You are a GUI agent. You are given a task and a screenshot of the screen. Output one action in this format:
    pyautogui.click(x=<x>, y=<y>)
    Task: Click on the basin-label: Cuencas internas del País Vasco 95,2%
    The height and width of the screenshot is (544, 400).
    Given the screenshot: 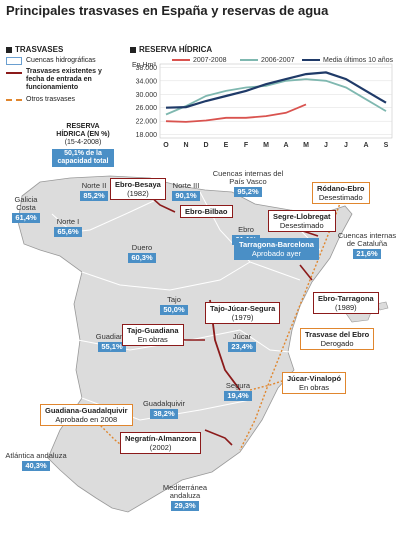 What is the action you would take?
    pyautogui.click(x=248, y=183)
    